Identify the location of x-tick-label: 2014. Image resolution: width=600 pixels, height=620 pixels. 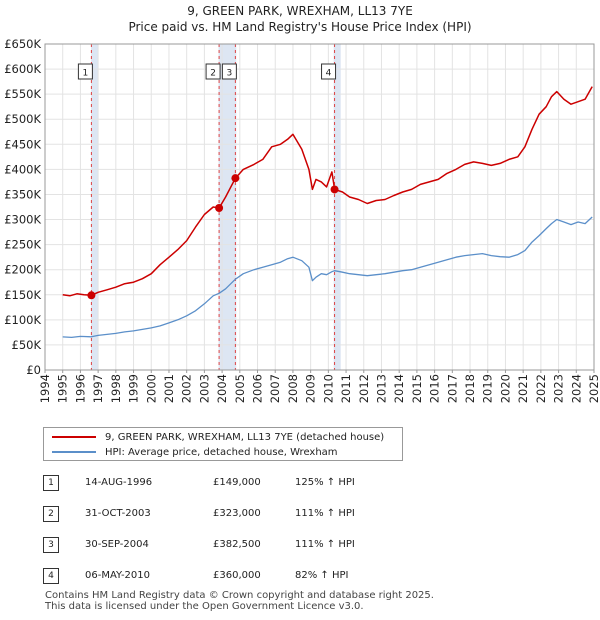
(399, 388).